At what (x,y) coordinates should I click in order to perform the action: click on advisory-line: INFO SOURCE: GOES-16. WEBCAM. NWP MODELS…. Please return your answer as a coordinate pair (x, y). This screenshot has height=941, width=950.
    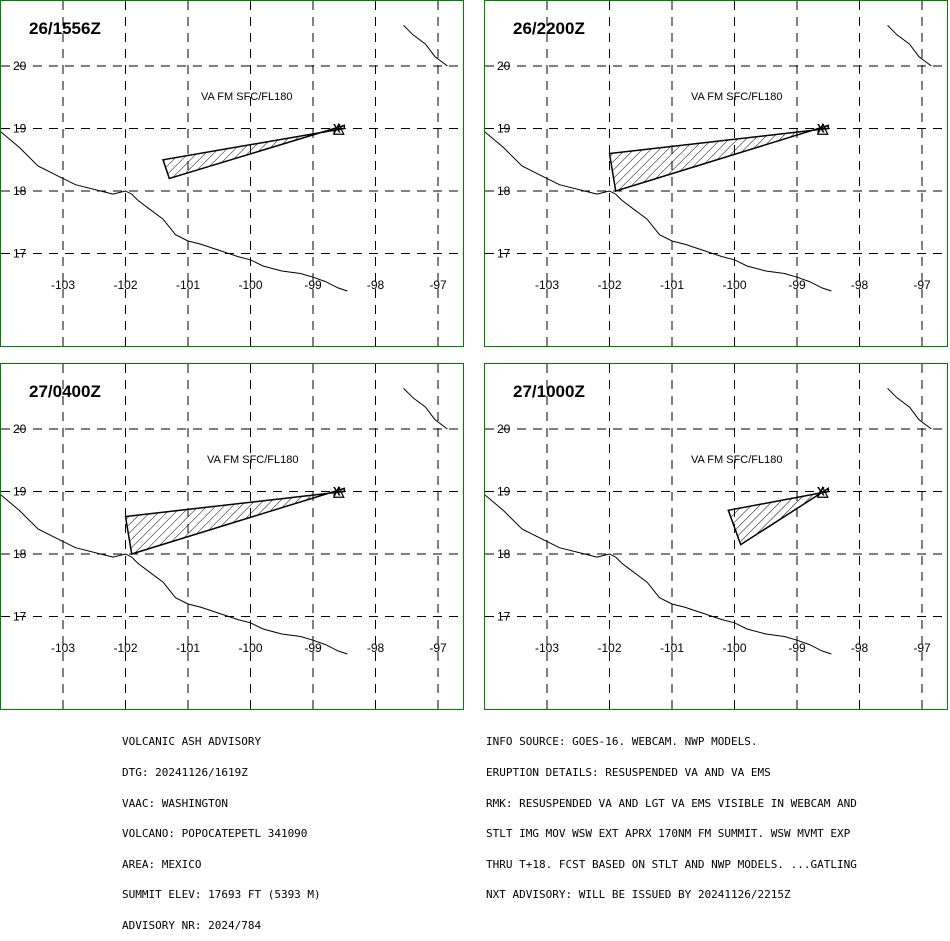
    Looking at the image, I should click on (622, 742).